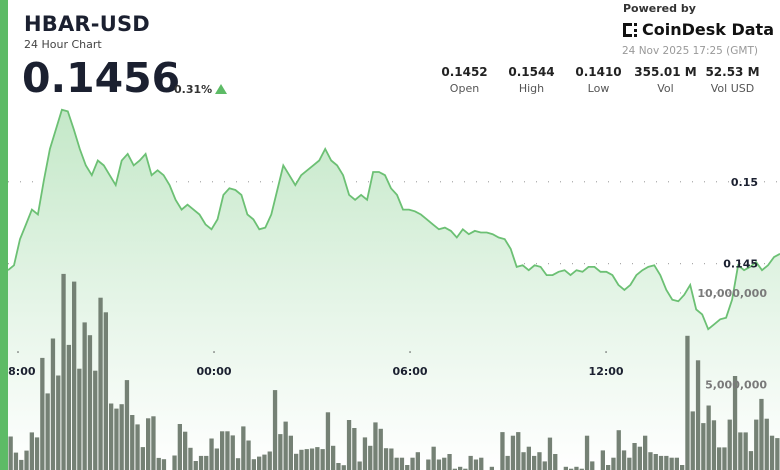 The width and height of the screenshot is (780, 470). Describe the element at coordinates (17, 371) in the screenshot. I see `x-tick-label: 18:00` at that location.